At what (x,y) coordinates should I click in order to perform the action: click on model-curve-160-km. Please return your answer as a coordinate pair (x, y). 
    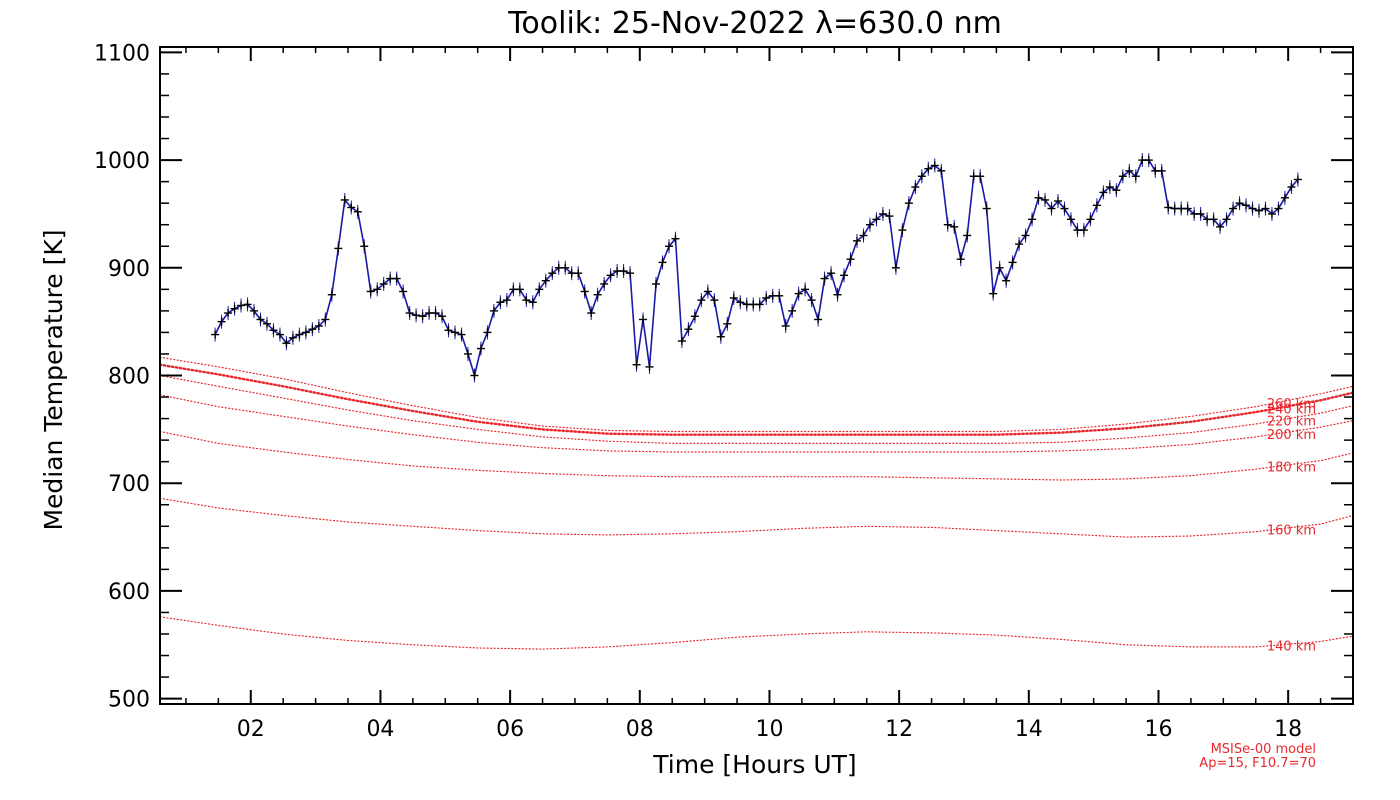
    Looking at the image, I should click on (756, 517).